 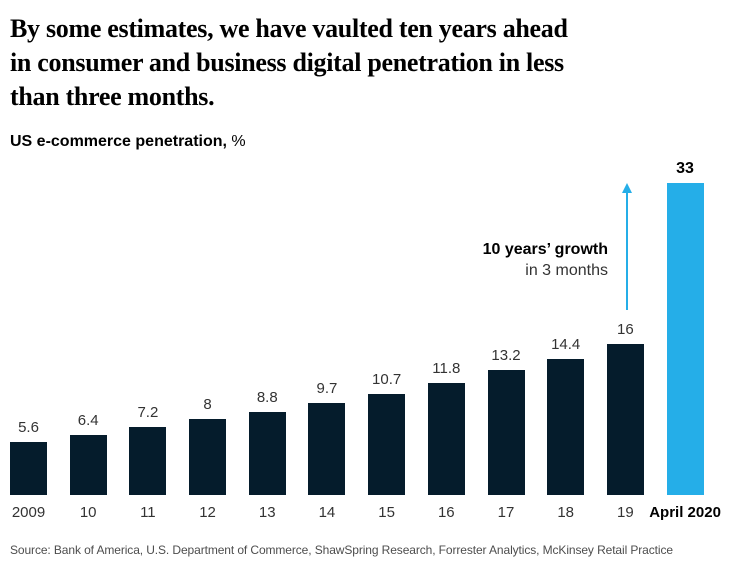 What do you see at coordinates (148, 512) in the screenshot?
I see `x-axis-label: 11` at bounding box center [148, 512].